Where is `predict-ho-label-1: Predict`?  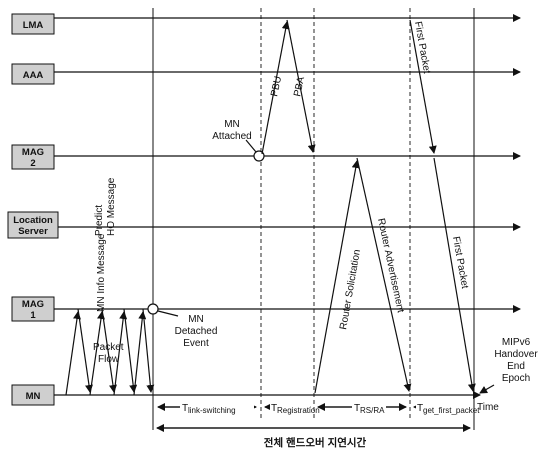
predict-ho-label-1: Predict is located at coordinates (99, 220).